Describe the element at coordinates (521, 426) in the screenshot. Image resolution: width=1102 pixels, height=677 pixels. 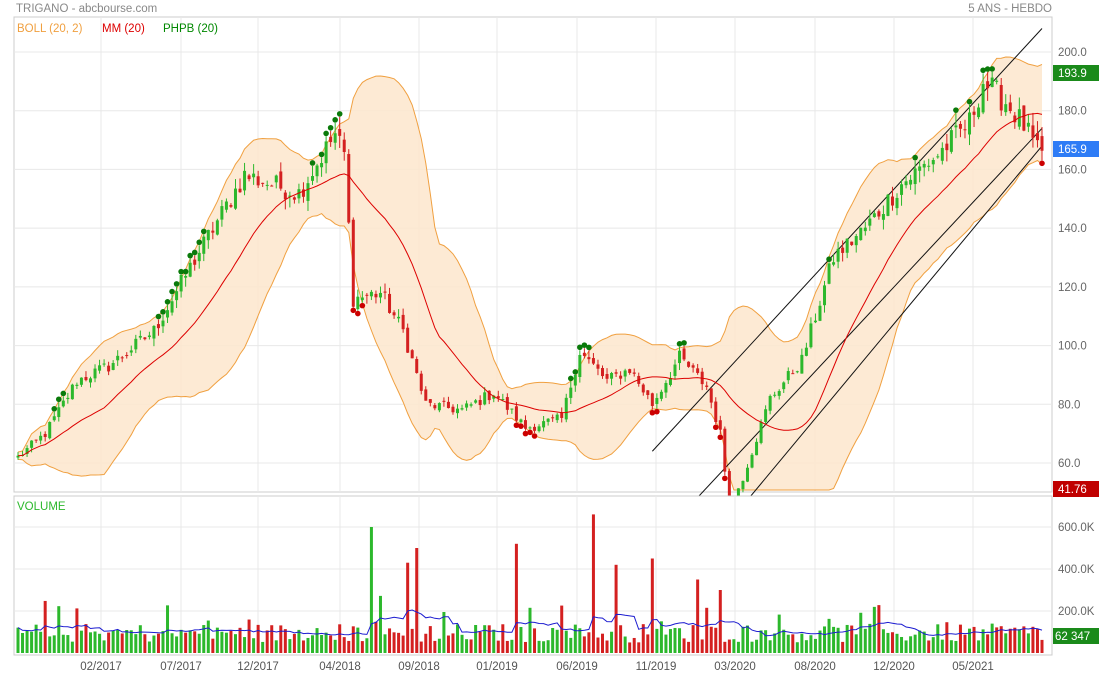
I see `phpb-low-marker` at that location.